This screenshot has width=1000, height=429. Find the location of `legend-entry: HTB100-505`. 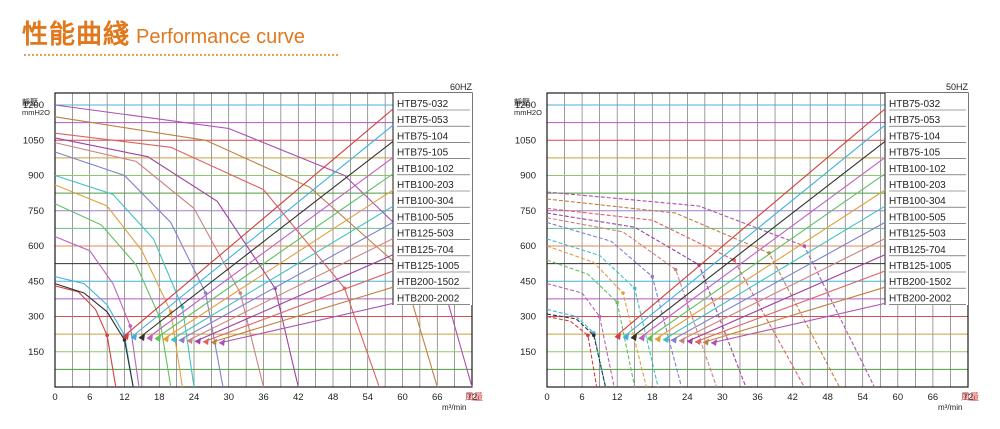

legend-entry: HTB100-505 is located at coordinates (425, 217).